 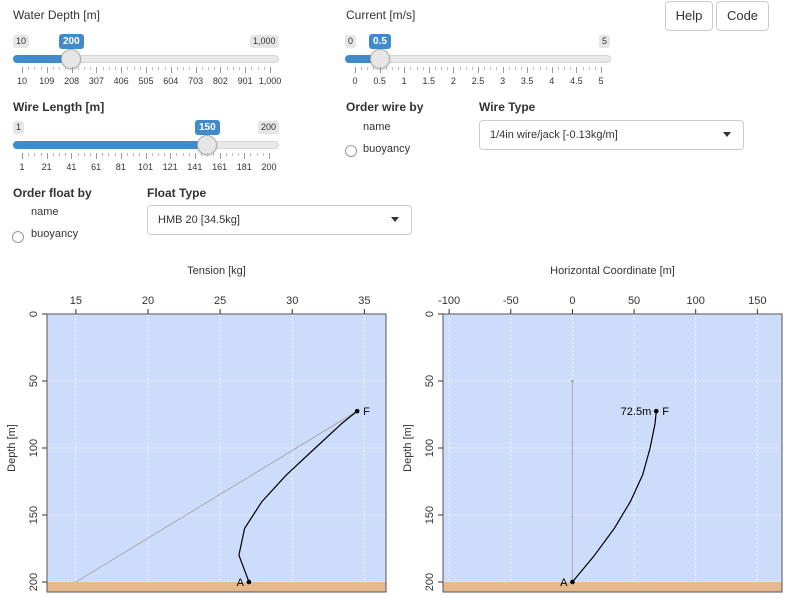 I want to click on order-wire-radio-buoyancy, so click(x=351, y=151).